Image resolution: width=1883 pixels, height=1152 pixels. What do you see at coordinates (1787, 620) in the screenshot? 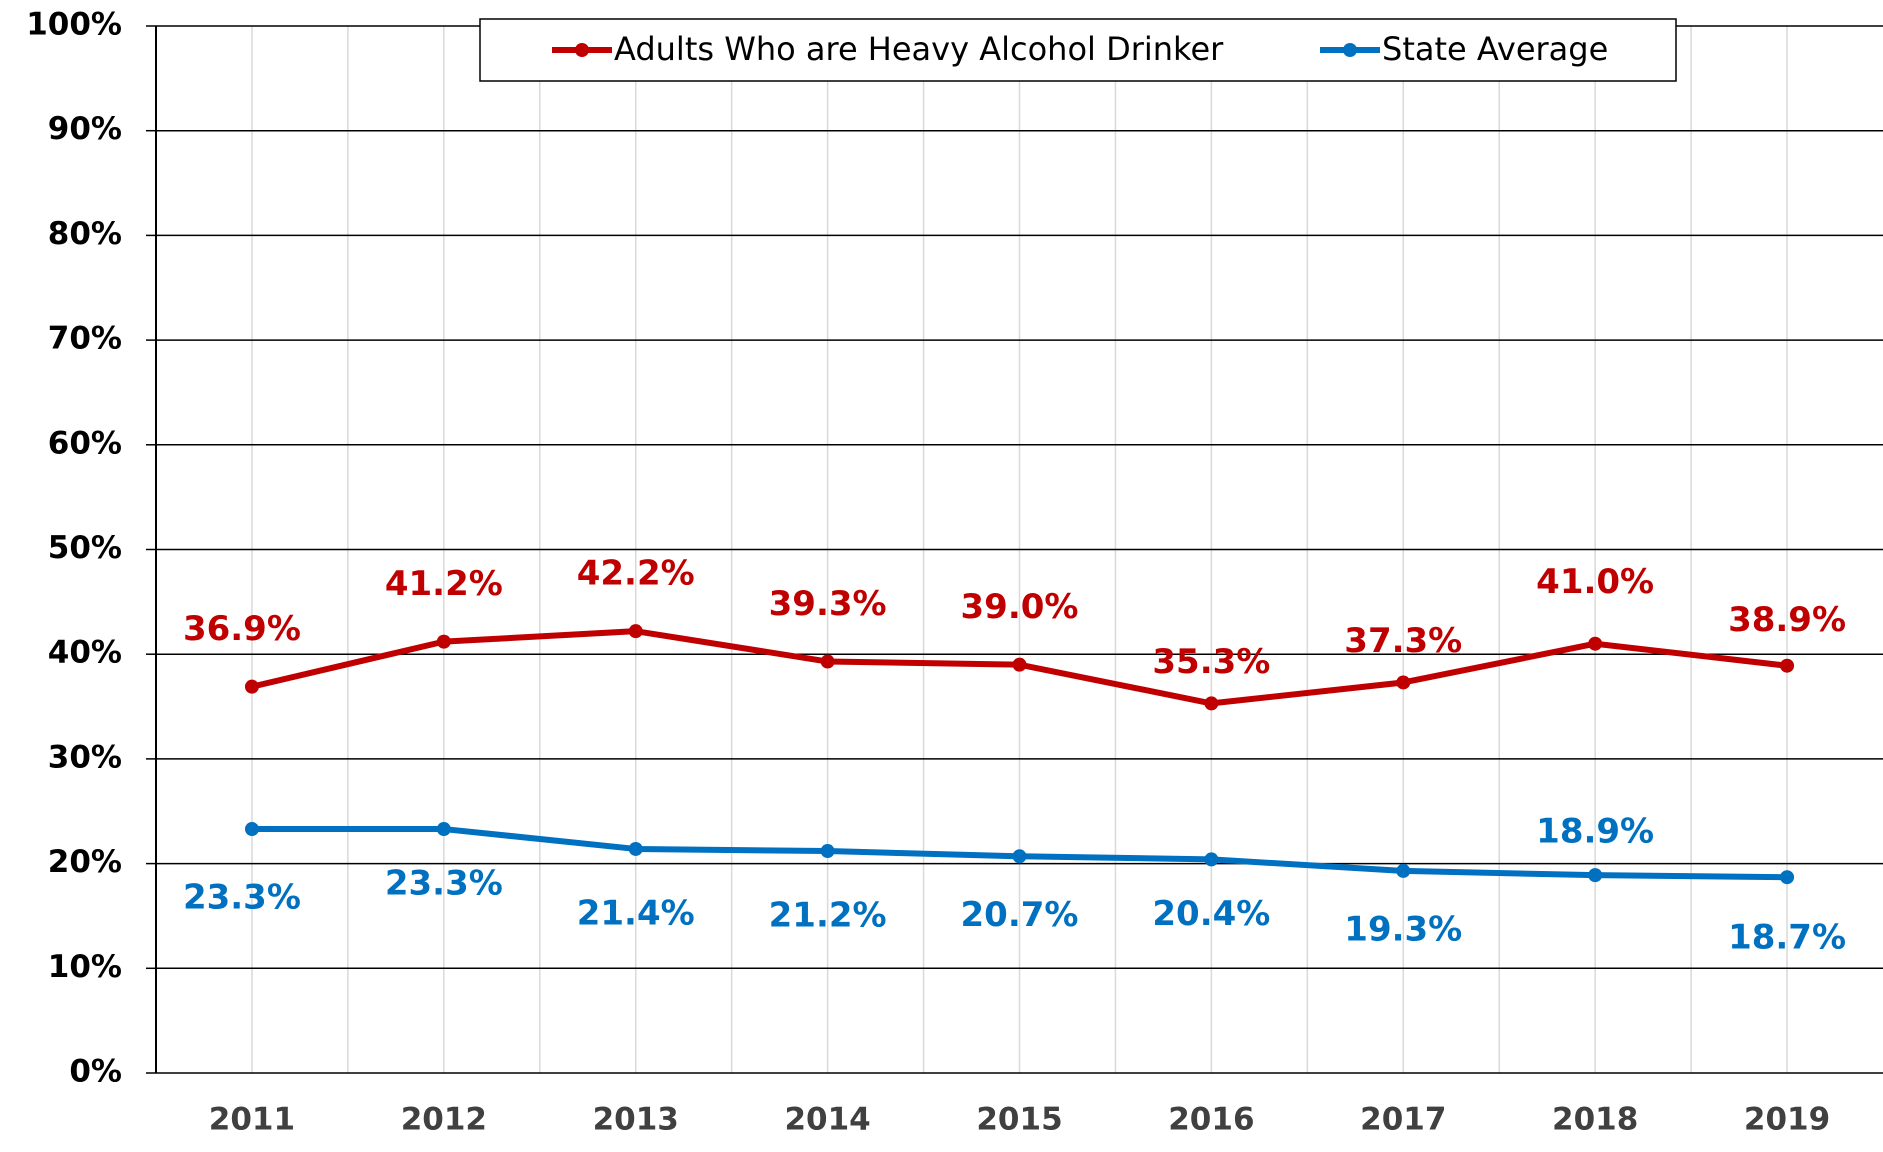
I see `data-label: 38.9%` at bounding box center [1787, 620].